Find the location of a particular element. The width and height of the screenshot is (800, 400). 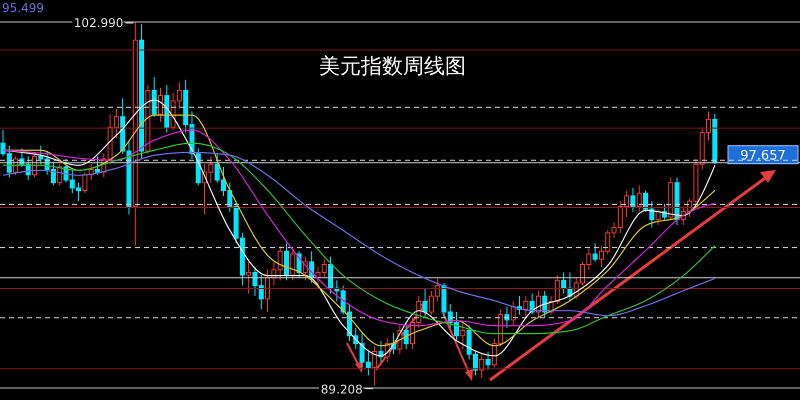

text: 美元指数周线图 is located at coordinates (392, 66).